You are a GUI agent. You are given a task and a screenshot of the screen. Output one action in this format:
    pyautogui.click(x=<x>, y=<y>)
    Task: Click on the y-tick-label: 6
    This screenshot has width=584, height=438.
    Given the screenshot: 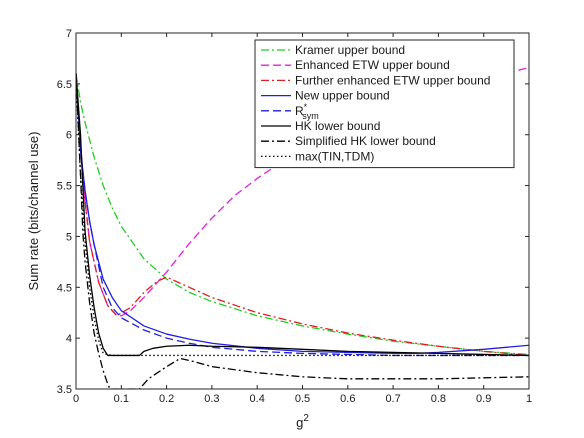 What is the action you would take?
    pyautogui.click(x=69, y=136)
    